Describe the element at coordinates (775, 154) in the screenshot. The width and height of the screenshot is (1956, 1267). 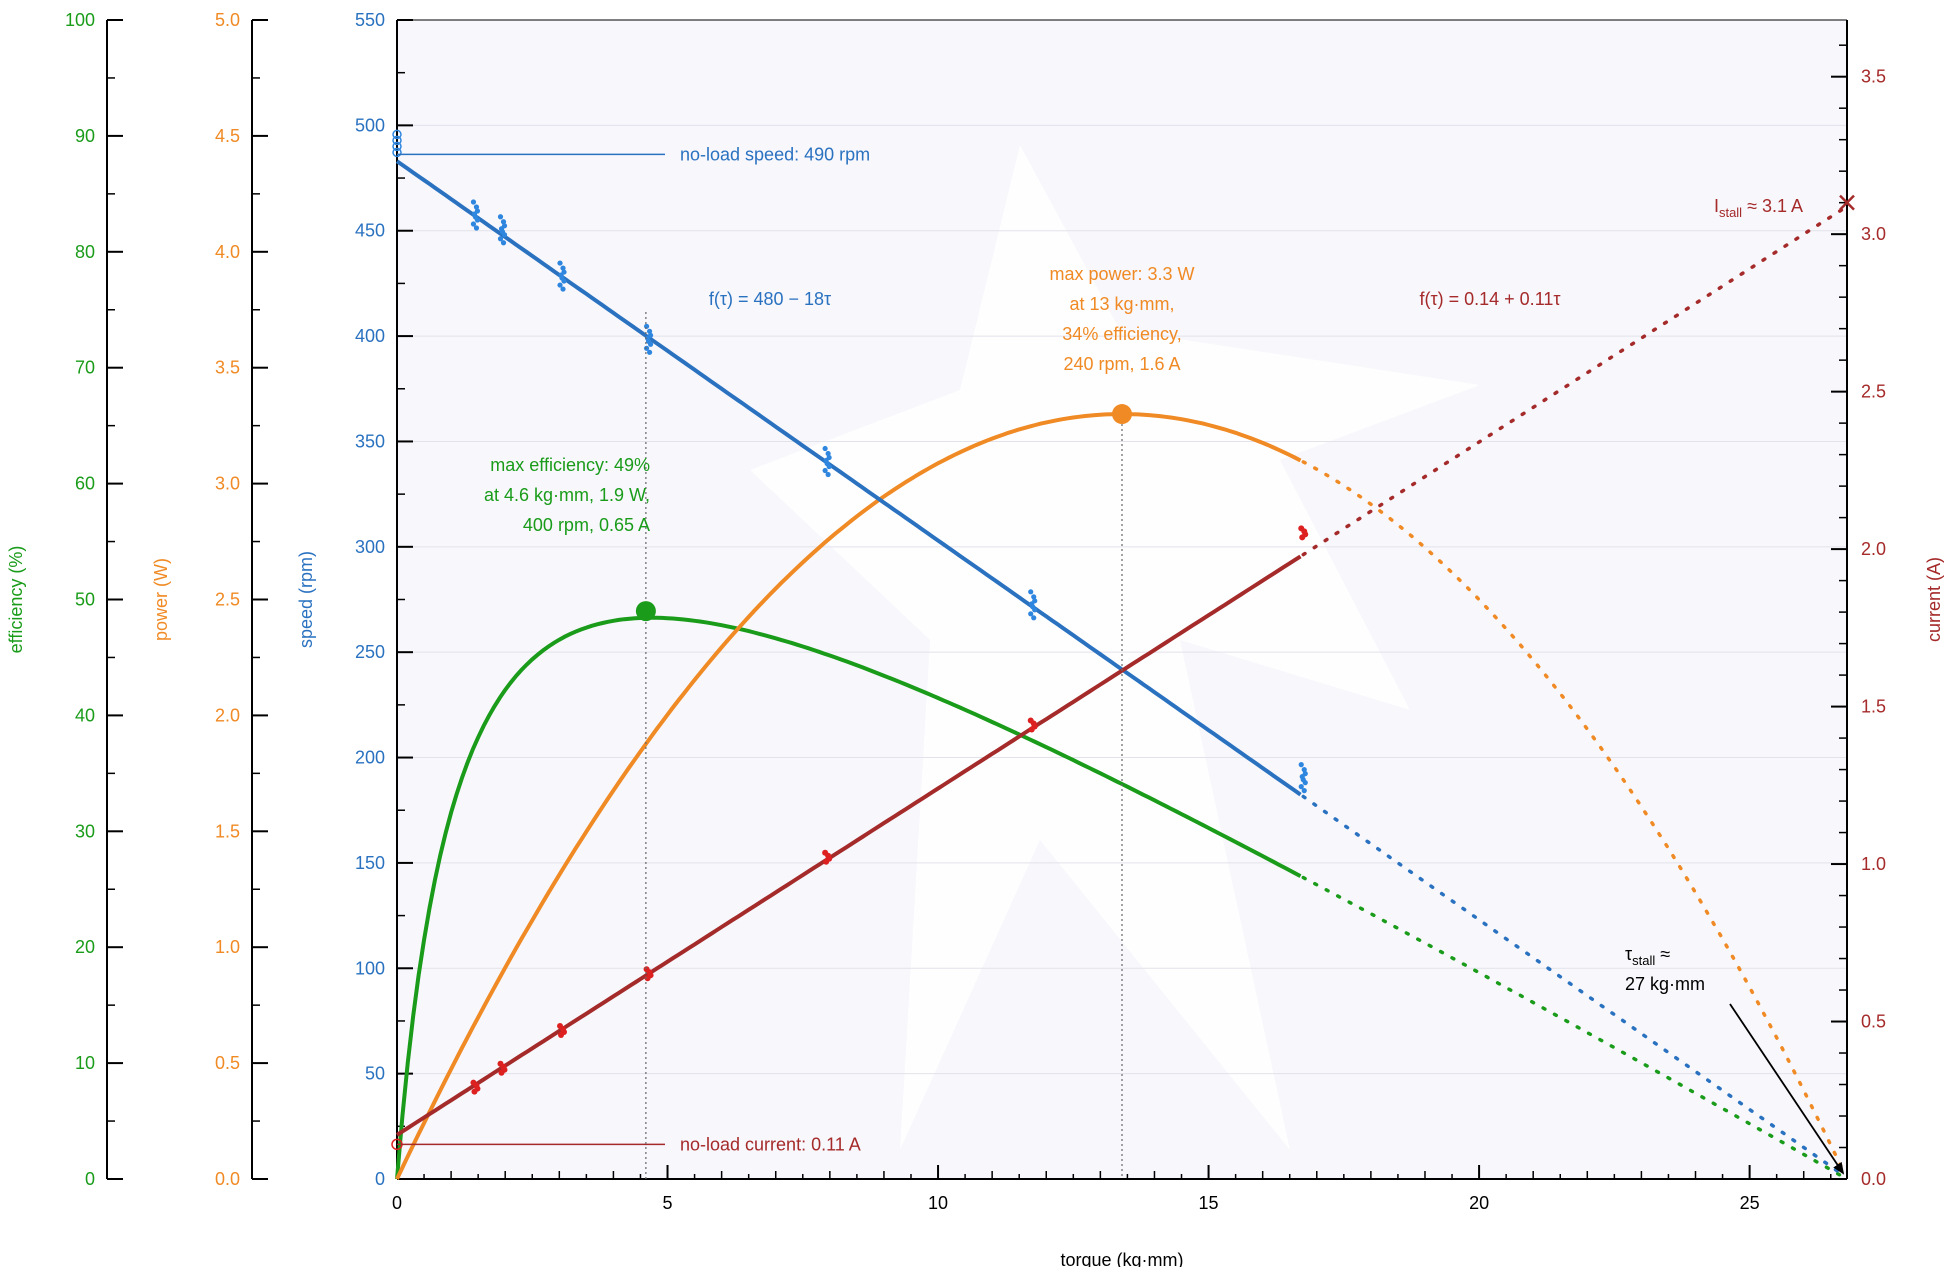
I see `no-load-speed-label: no-load speed: 490 rpm` at that location.